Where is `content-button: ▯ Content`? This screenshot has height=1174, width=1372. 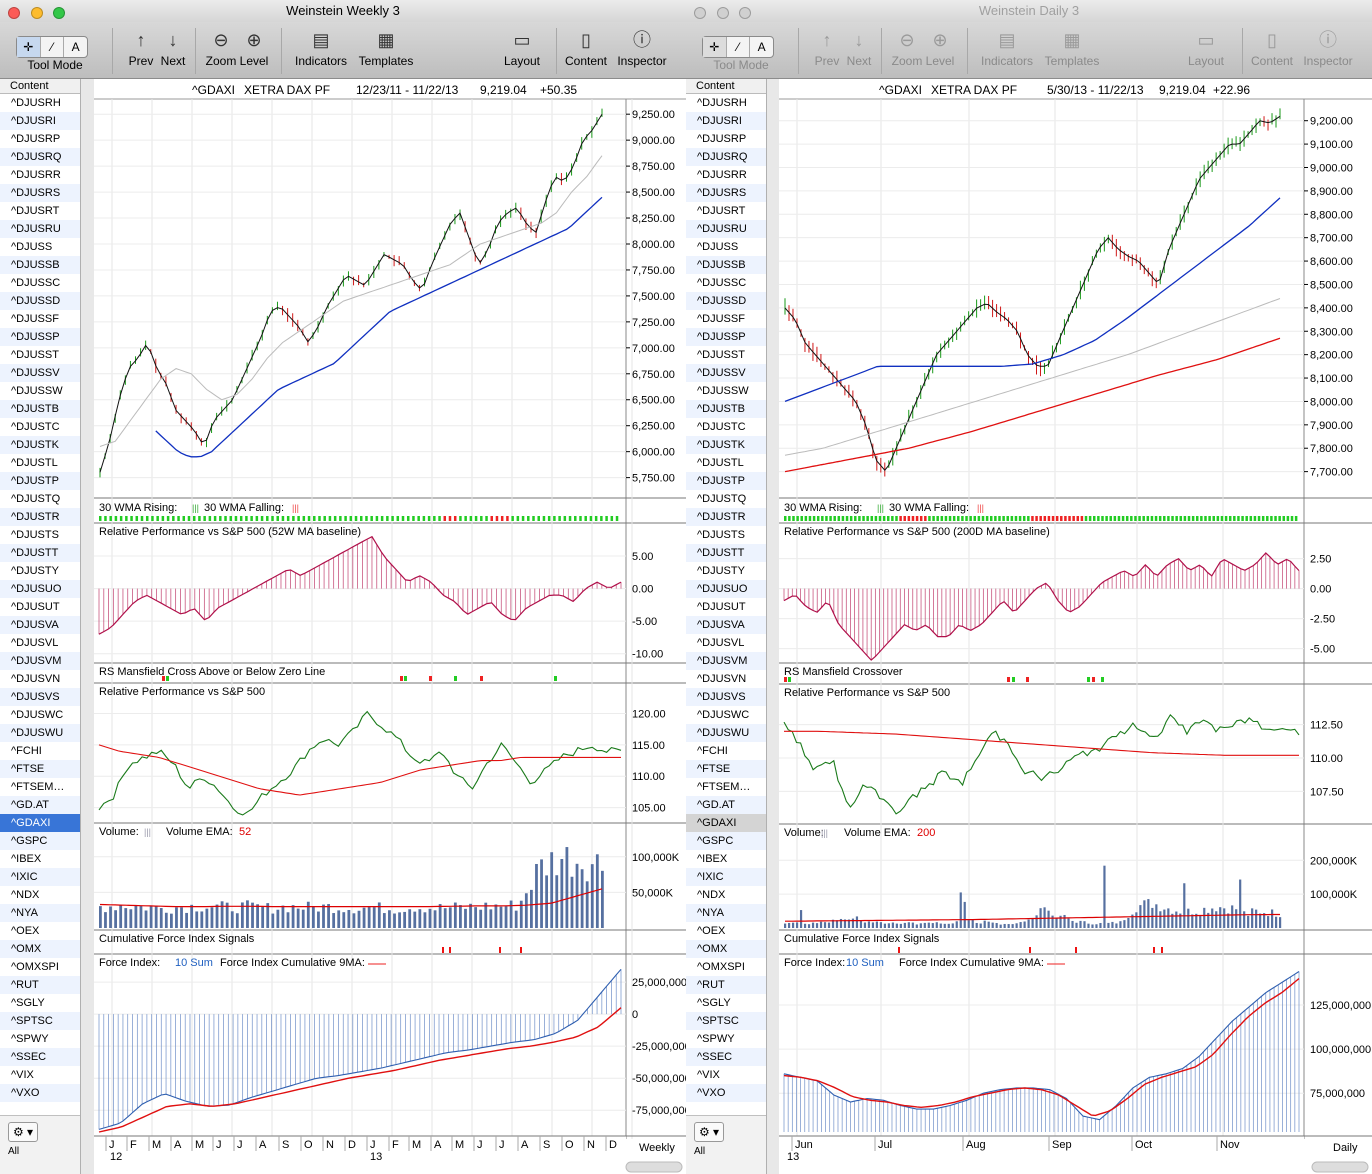
content-button: ▯ Content is located at coordinates (1272, 47).